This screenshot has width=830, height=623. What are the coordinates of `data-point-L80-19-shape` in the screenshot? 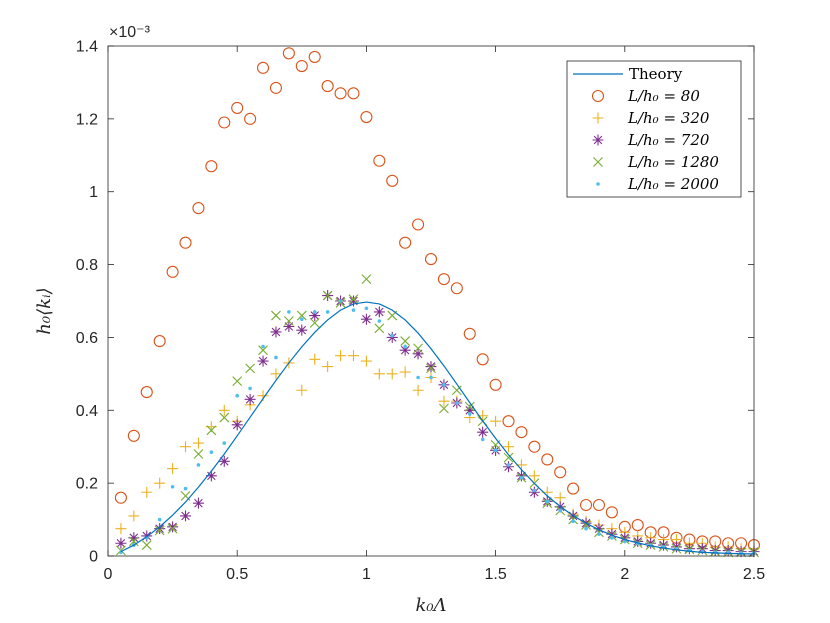 It's located at (366, 117).